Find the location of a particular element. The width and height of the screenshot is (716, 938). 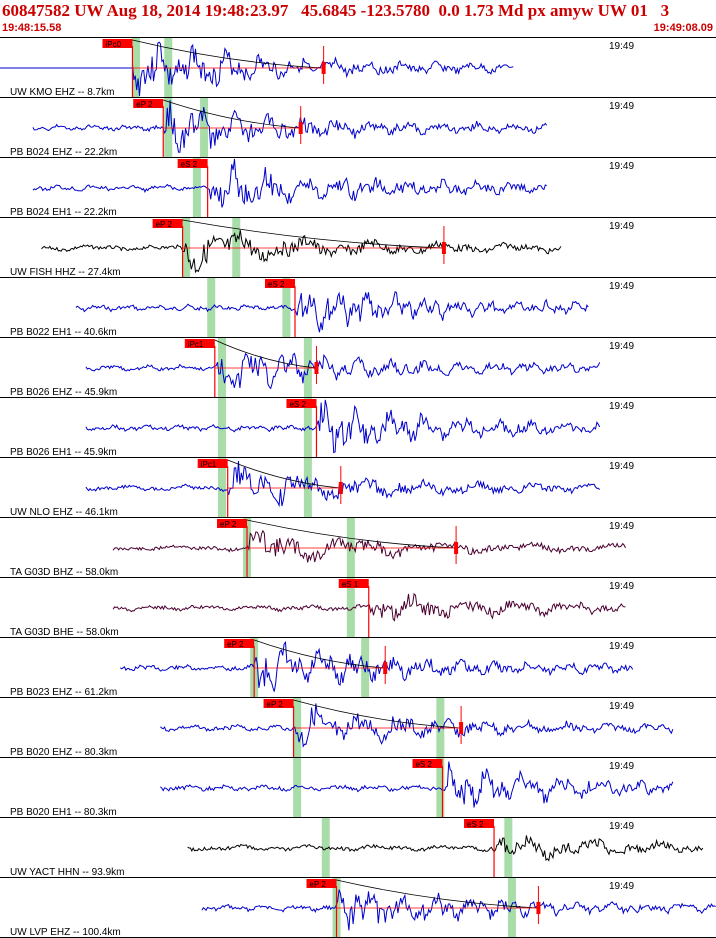

trace-panel: iPc1 19:49 PB B026 EHZ -- 45.9km is located at coordinates (358, 368).